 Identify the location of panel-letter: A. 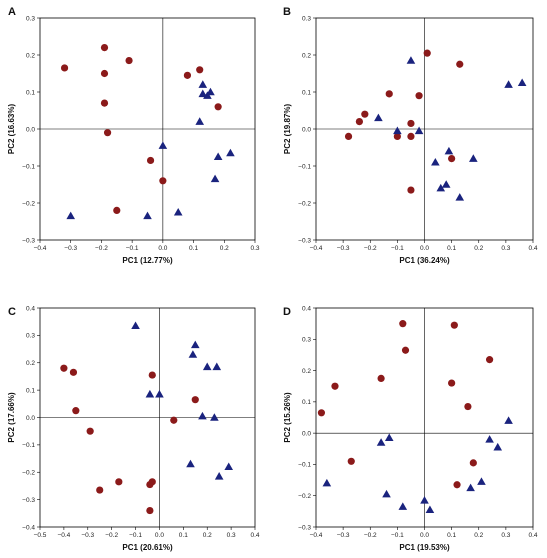
(12, 12).